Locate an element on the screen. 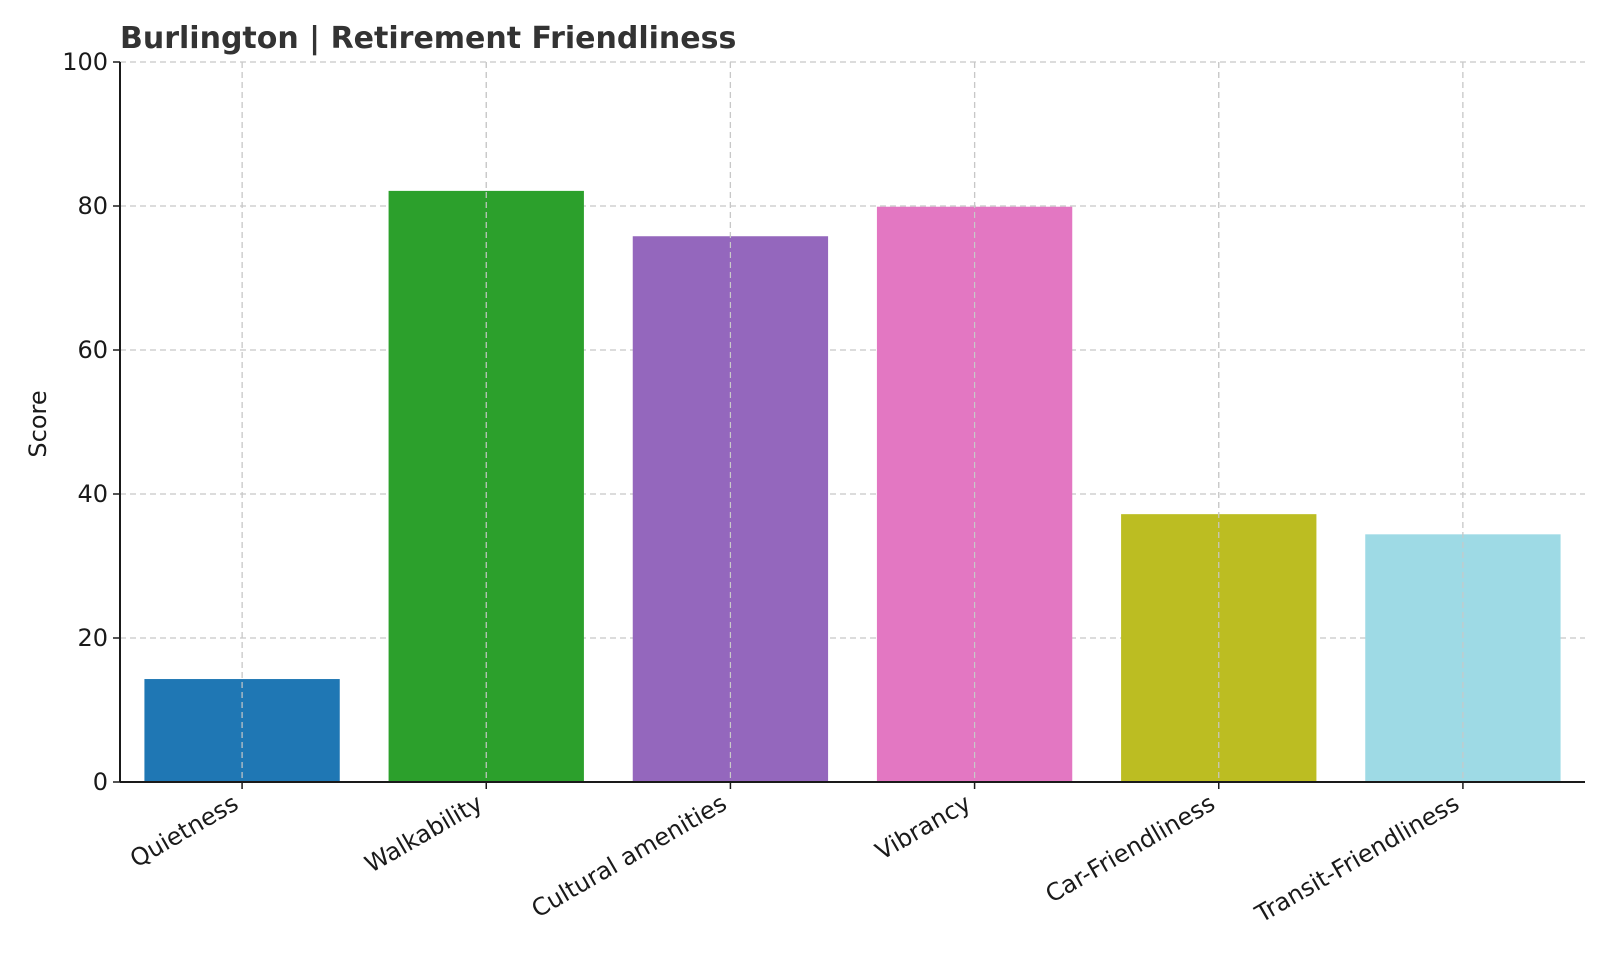 The width and height of the screenshot is (1600, 964). x-tick-label: Transit-Friendliness is located at coordinates (1357, 859).